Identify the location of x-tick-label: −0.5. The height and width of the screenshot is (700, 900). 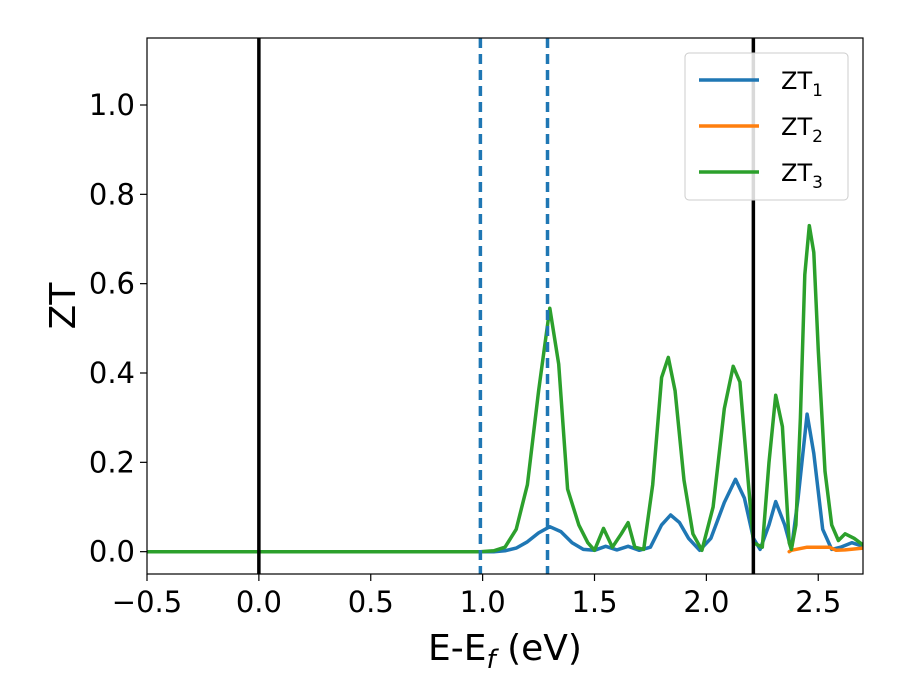
(147, 602).